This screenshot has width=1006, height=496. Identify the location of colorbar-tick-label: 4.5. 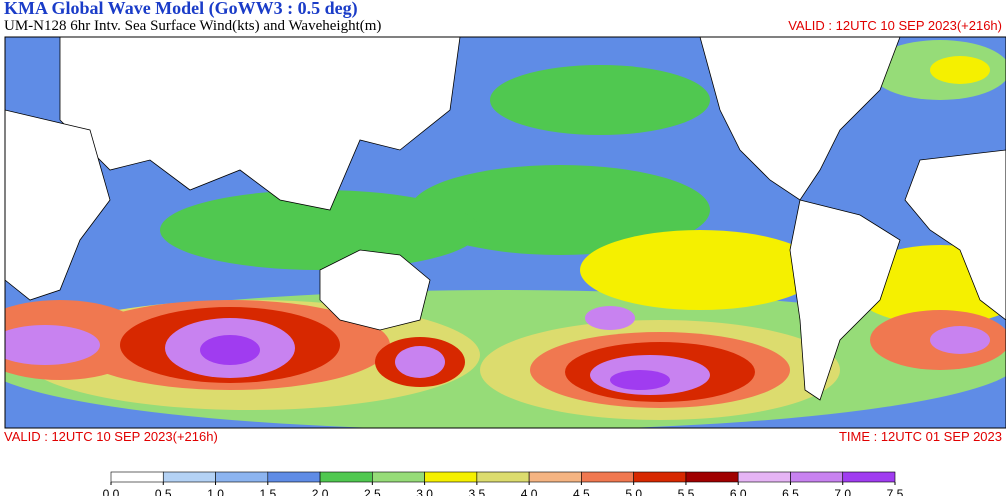
(581, 491).